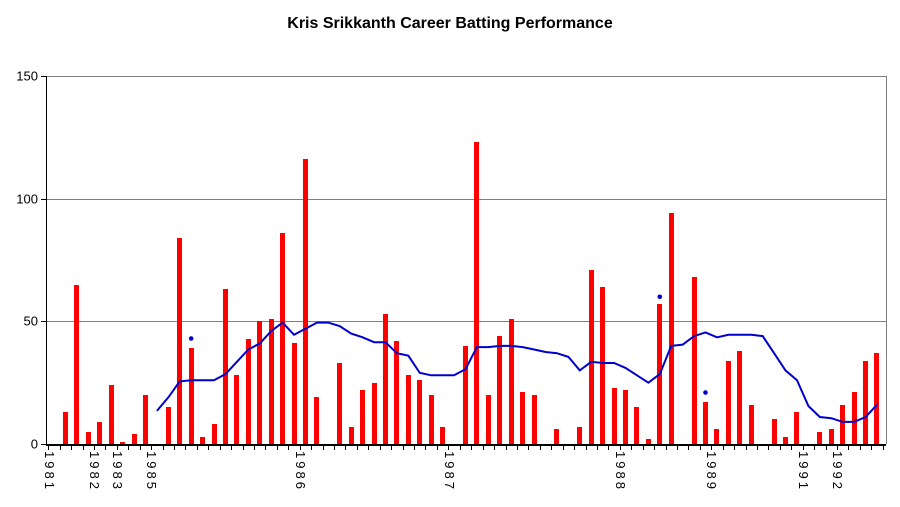 Image resolution: width=900 pixels, height=507 pixels. What do you see at coordinates (34, 444) in the screenshot?
I see `y-tick-label: 0` at bounding box center [34, 444].